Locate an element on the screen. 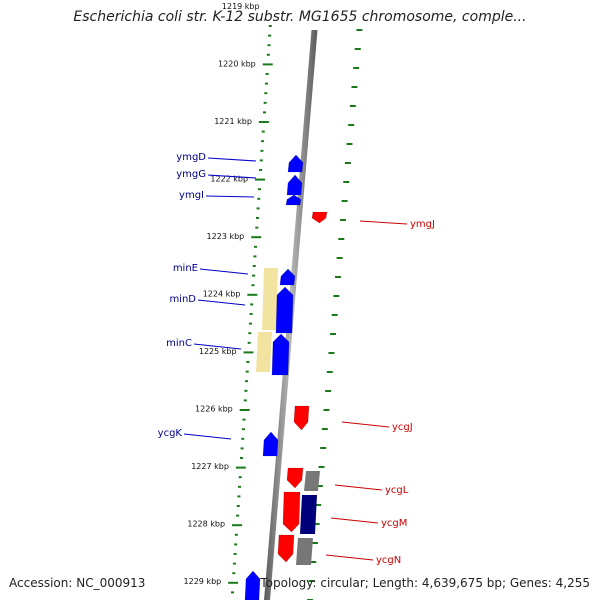  ycgL-feature is located at coordinates (295, 478).